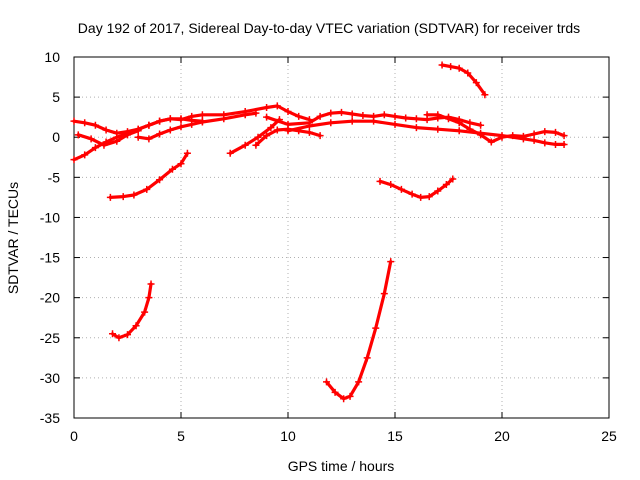 The height and width of the screenshot is (480, 640). What do you see at coordinates (609, 436) in the screenshot?
I see `x-tick-label: 25` at bounding box center [609, 436].